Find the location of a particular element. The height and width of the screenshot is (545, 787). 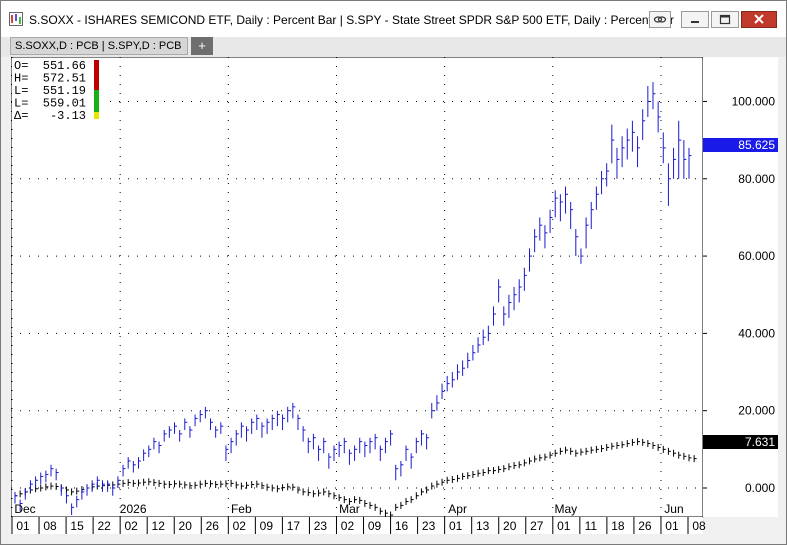

ohlc-panel: O= 551.66 H= 572.51 L= 551.19 L= 559.01 Δ= -3.13 is located at coordinates (57, 90).